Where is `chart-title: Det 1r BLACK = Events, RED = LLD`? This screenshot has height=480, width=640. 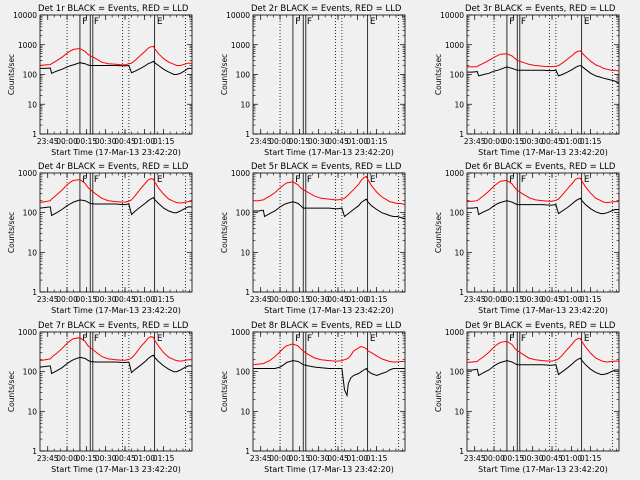
chart-title: Det 1r BLACK = Events, RED = LLD is located at coordinates (113, 9).